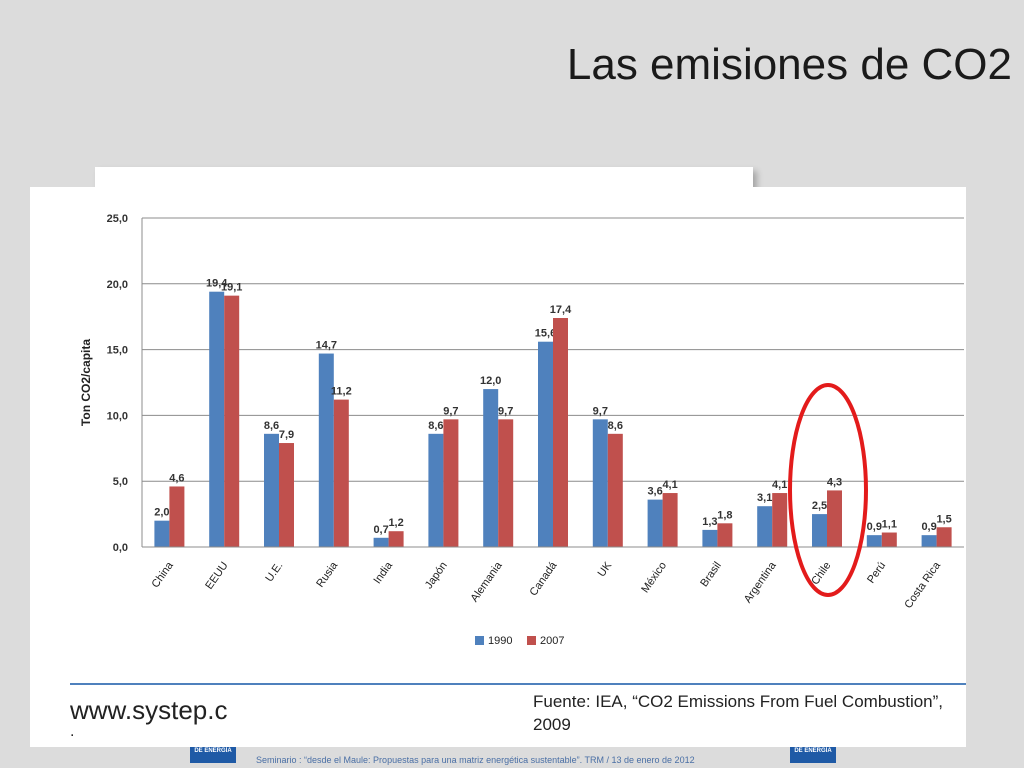  Describe the element at coordinates (176, 478) in the screenshot. I see `data-label: 4,6` at that location.